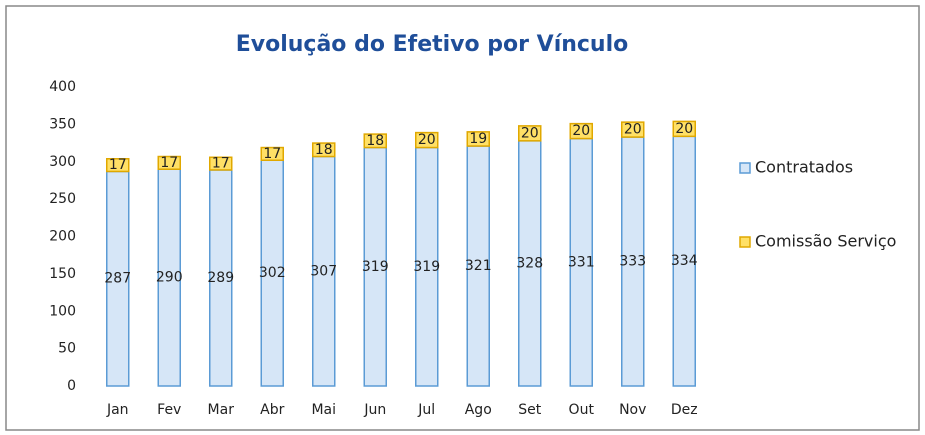 The width and height of the screenshot is (925, 435). Describe the element at coordinates (478, 266) in the screenshot. I see `value-label: 321` at that location.